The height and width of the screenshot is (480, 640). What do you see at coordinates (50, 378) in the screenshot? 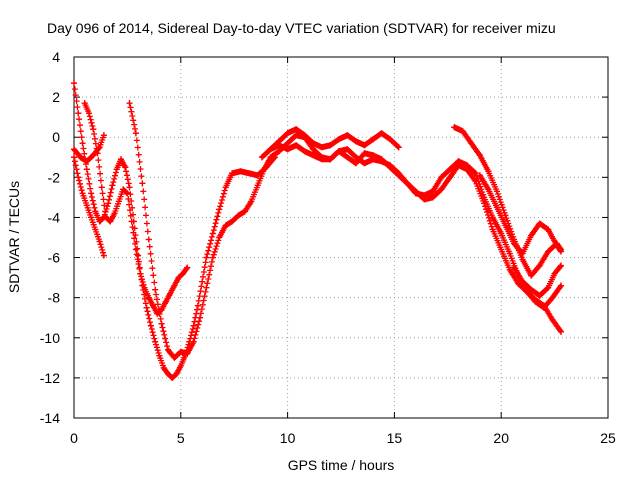
I see `y-tick-label: -12` at bounding box center [50, 378].